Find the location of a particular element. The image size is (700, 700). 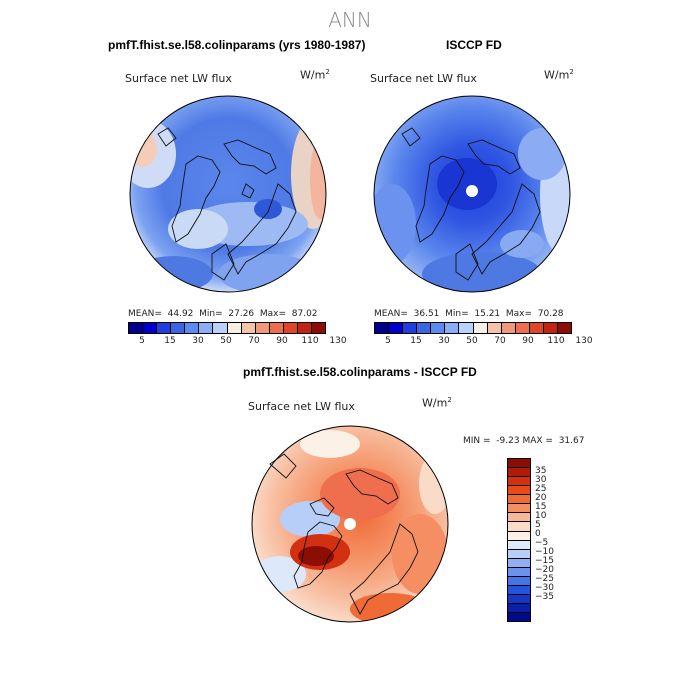

colorbar-tick-label: −15 is located at coordinates (544, 560).